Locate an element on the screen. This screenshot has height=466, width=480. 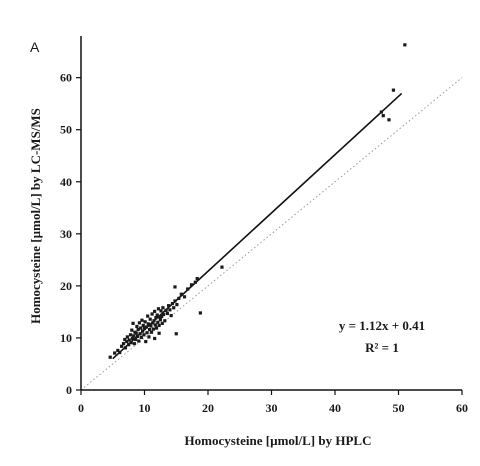
y-tick-label: 10 is located at coordinates (66, 338).